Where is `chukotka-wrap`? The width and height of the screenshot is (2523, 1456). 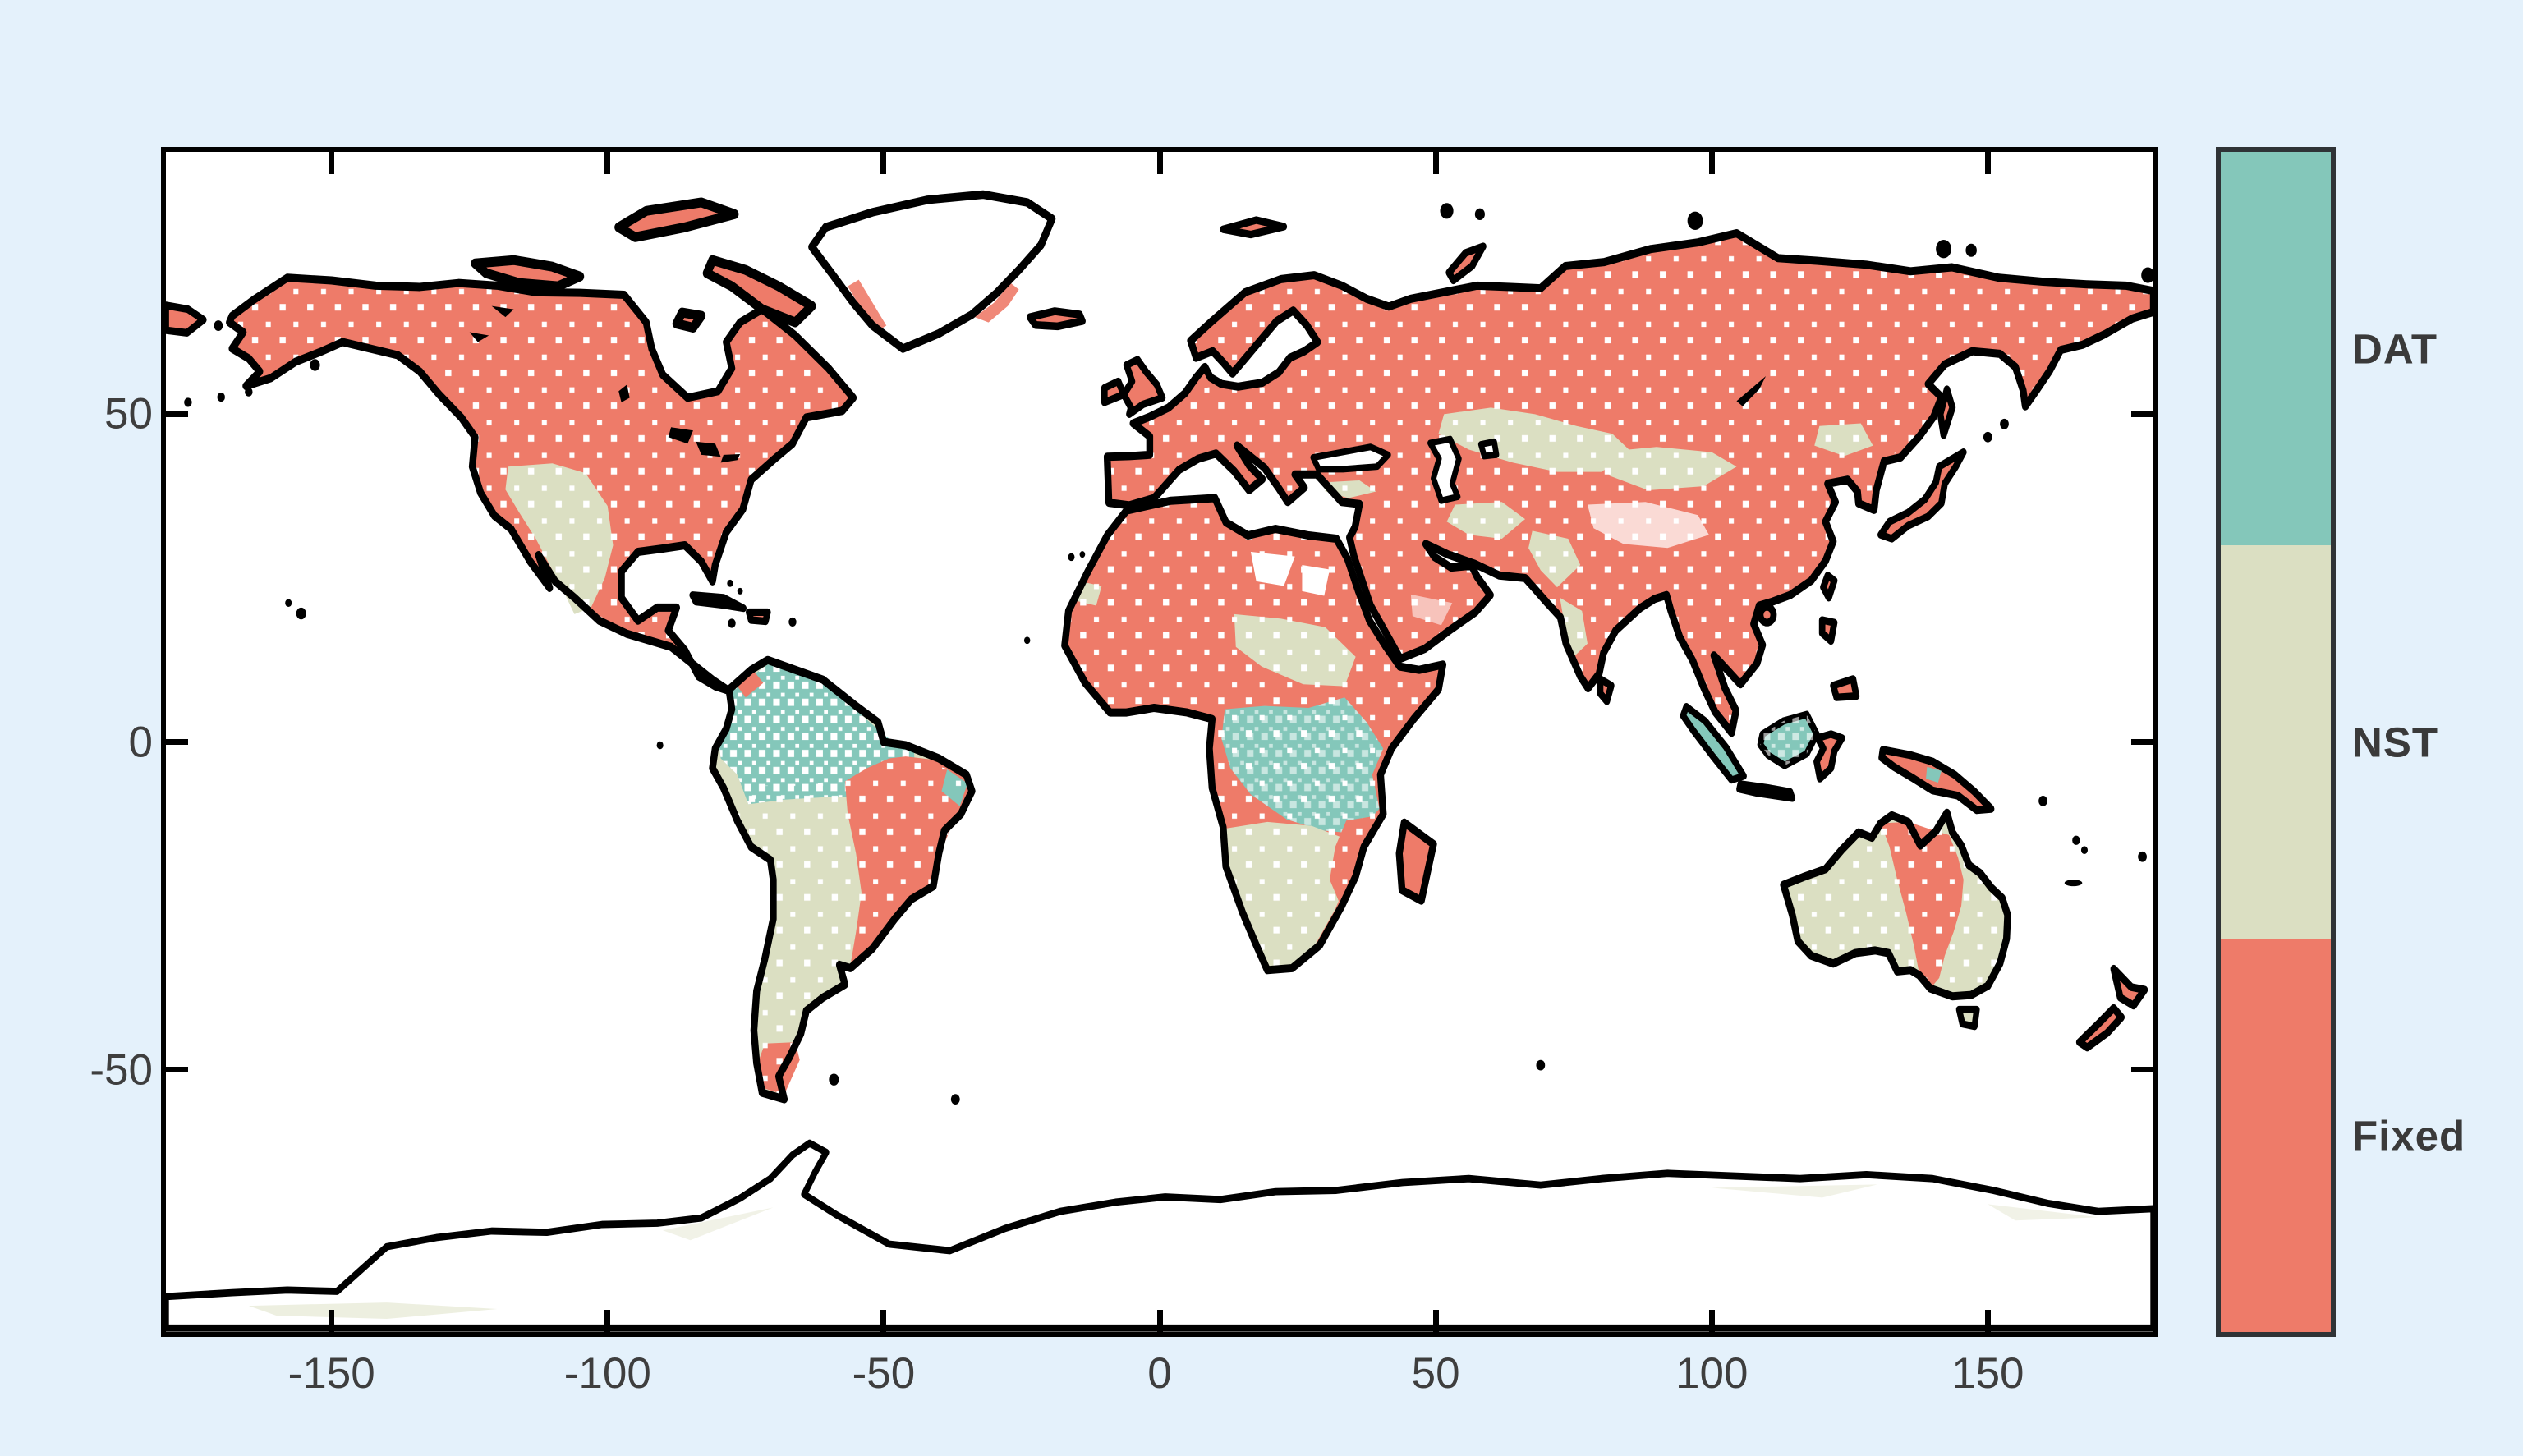 chukotka-wrap is located at coordinates (186, 319).